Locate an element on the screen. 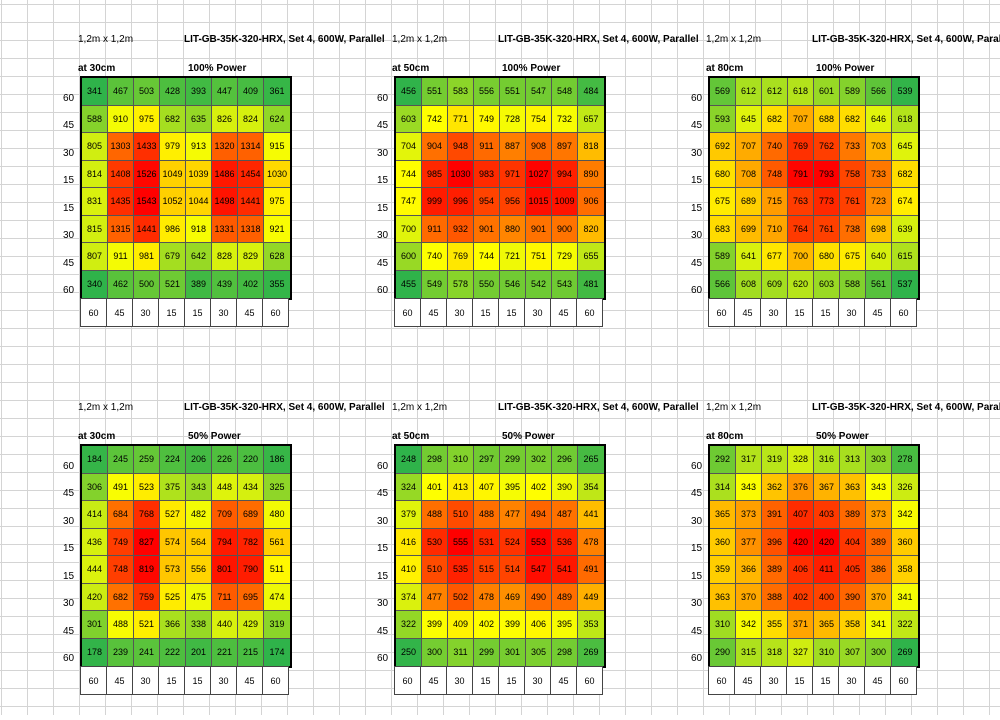 The width and height of the screenshot is (1000, 720). ppfd-cell: 487 is located at coordinates (565, 515).